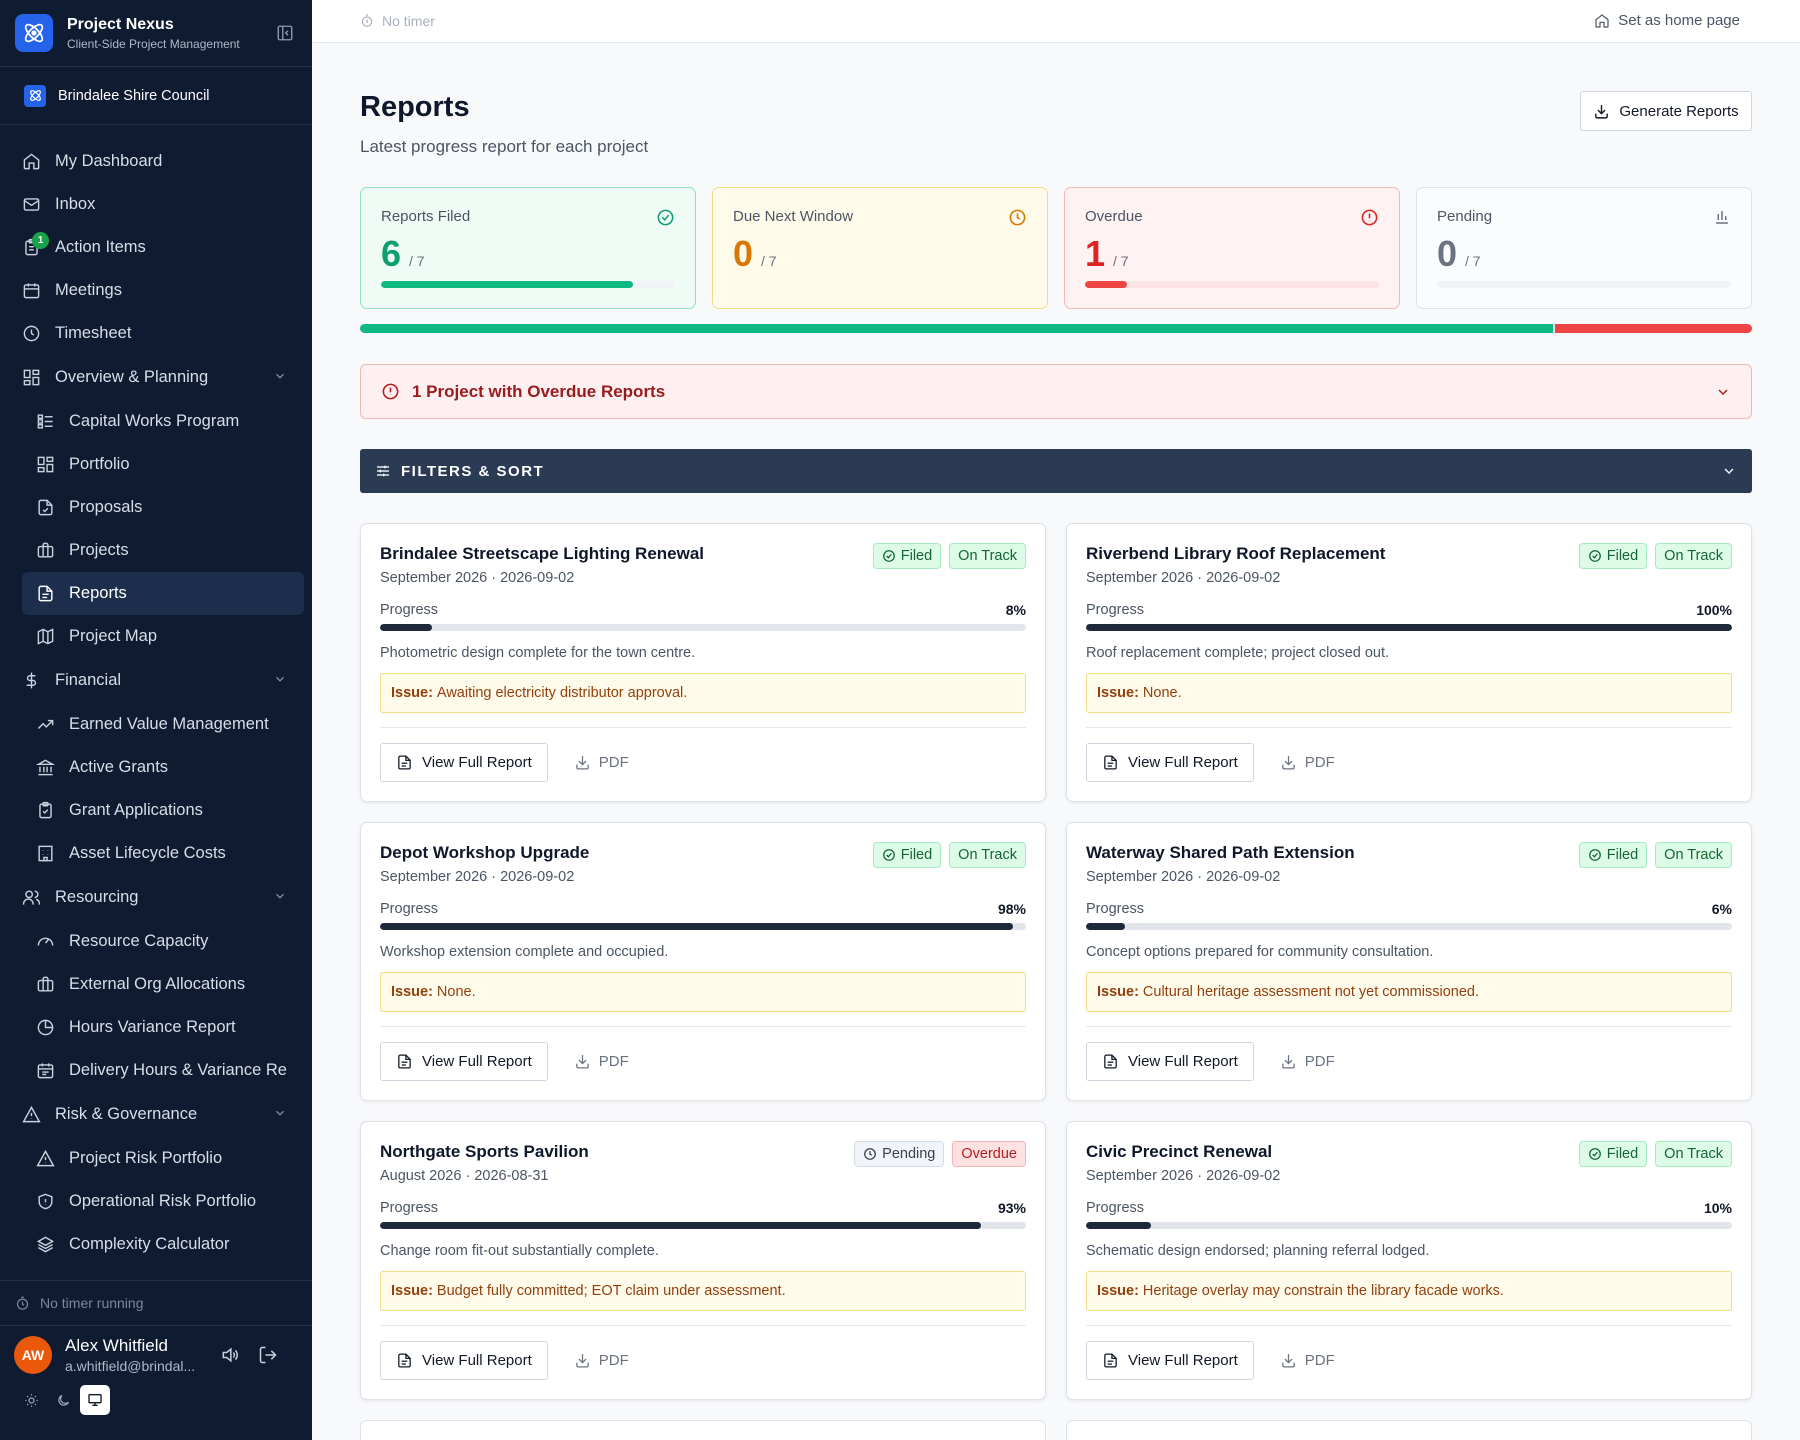  What do you see at coordinates (156, 204) in the screenshot?
I see `nav-inbox: Inbox` at bounding box center [156, 204].